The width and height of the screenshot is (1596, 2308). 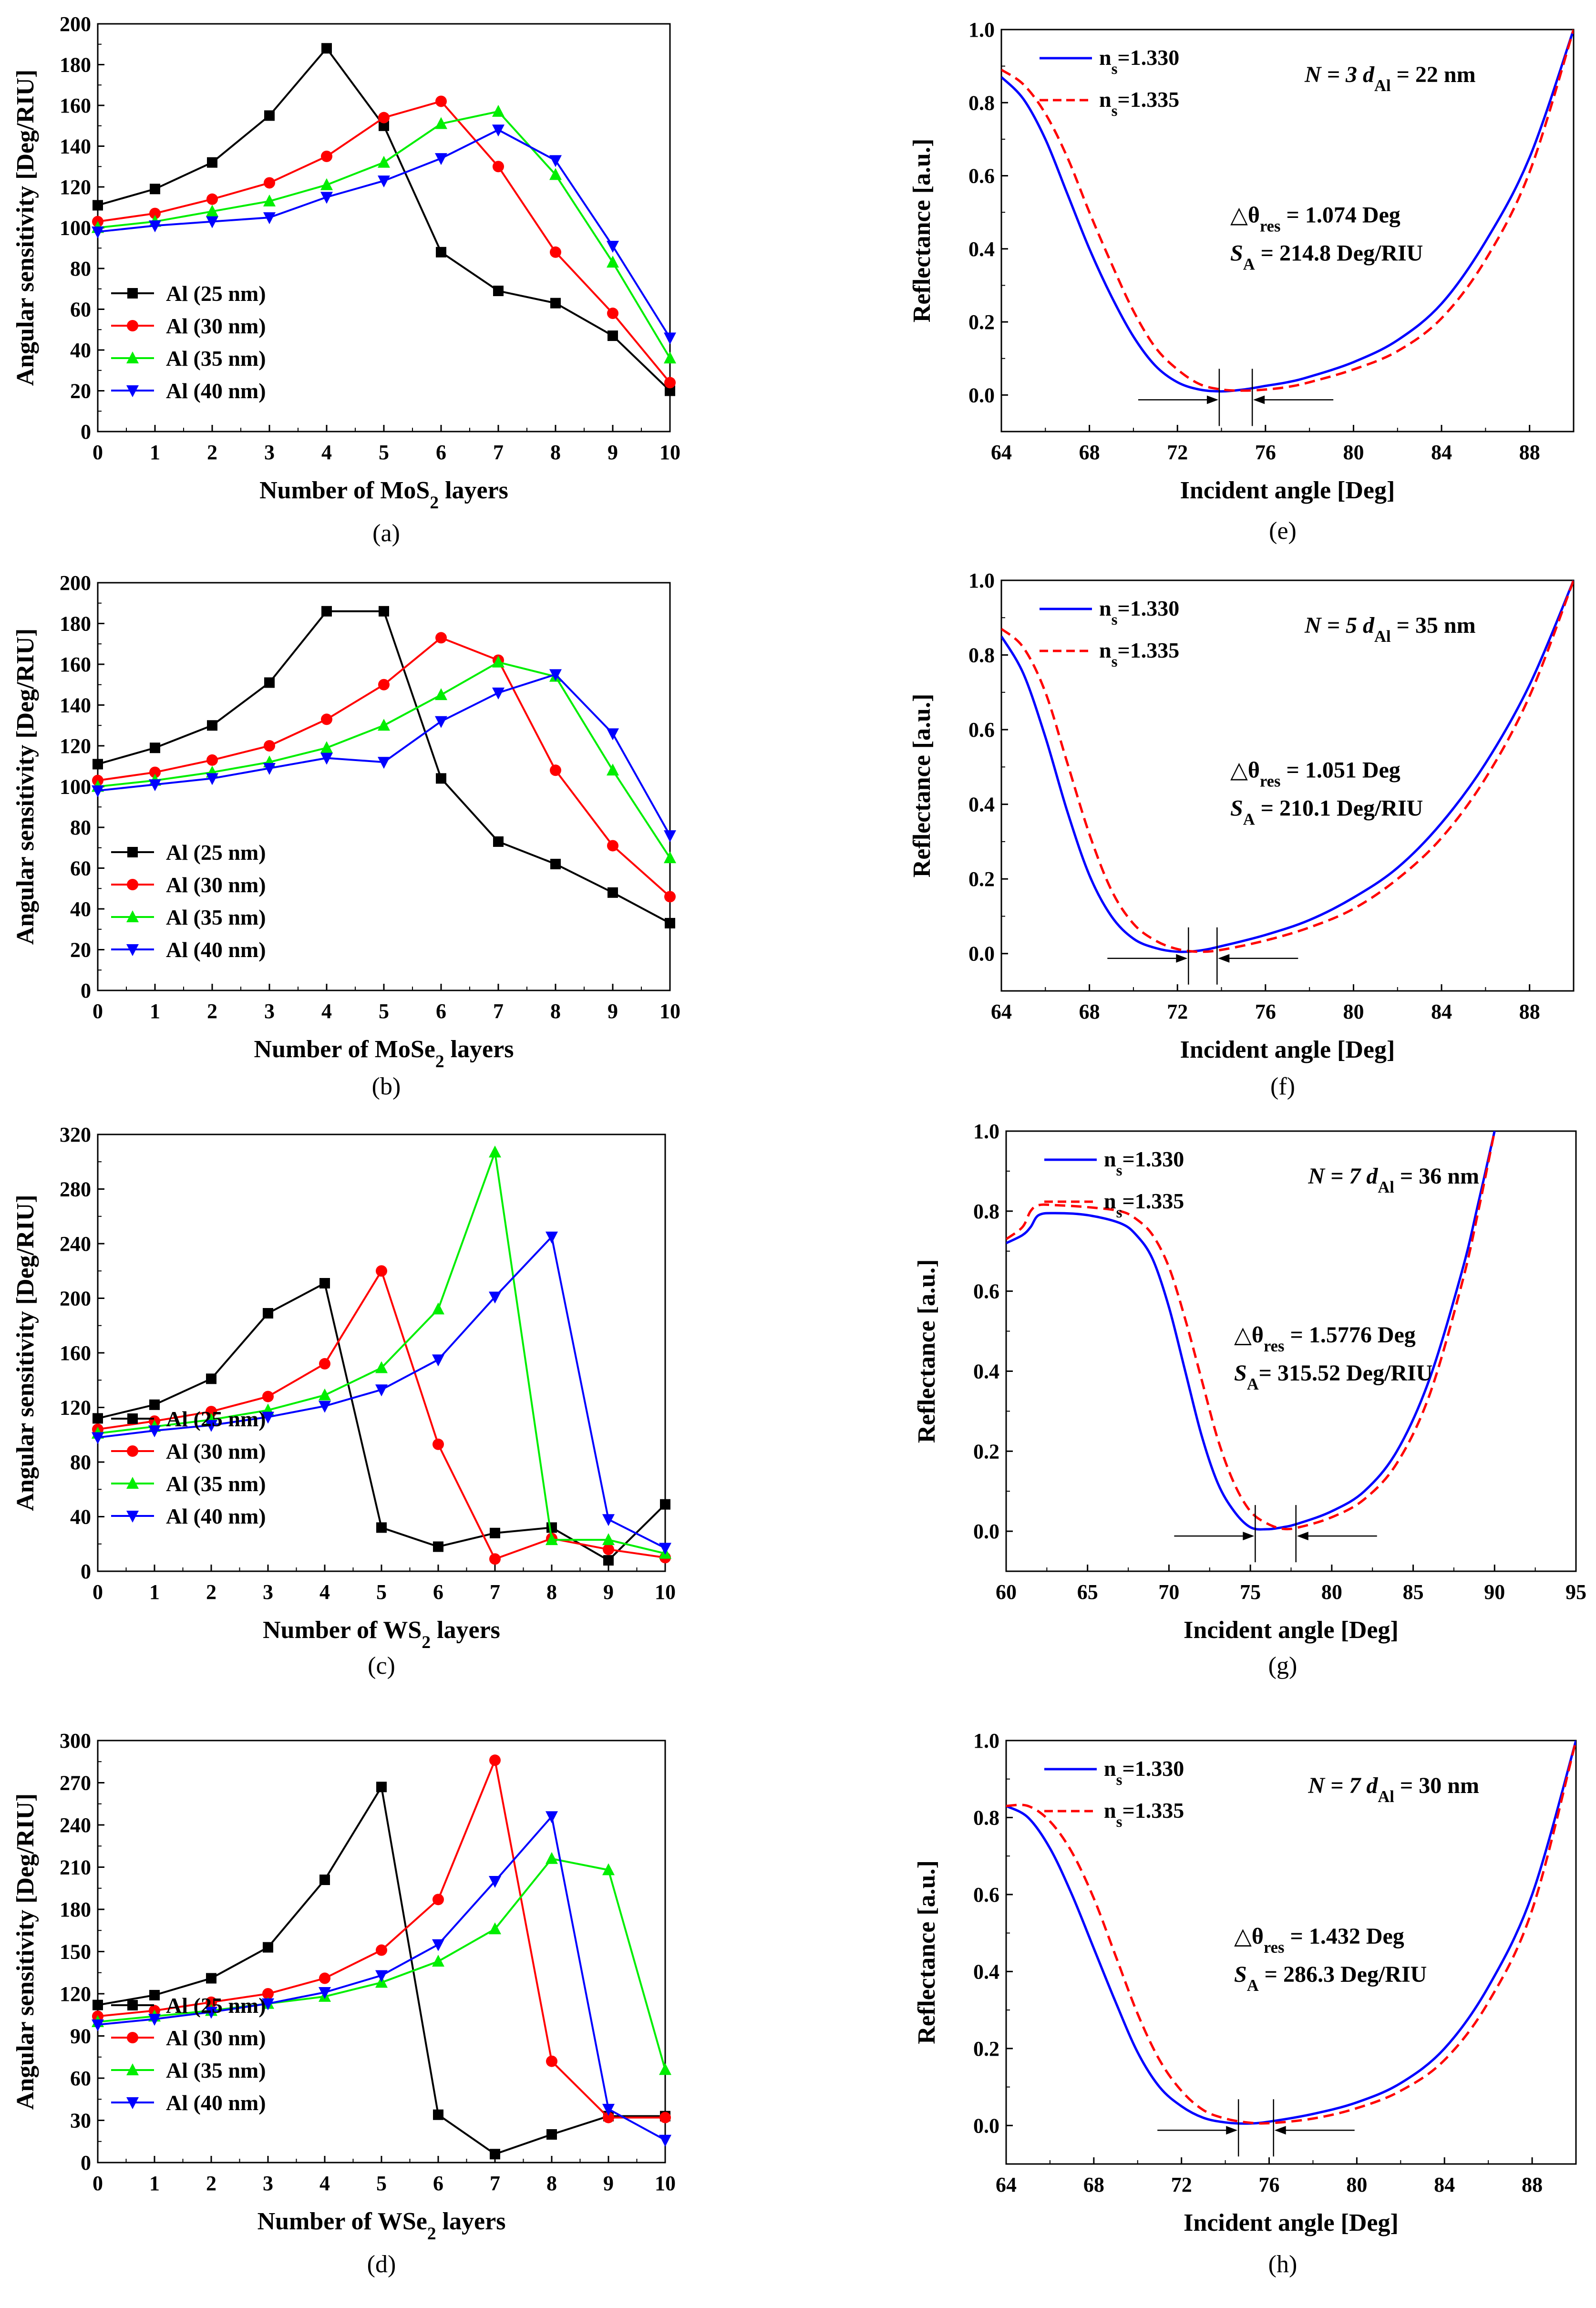 What do you see at coordinates (981, 580) in the screenshot?
I see `y-tick-label: 1.0` at bounding box center [981, 580].